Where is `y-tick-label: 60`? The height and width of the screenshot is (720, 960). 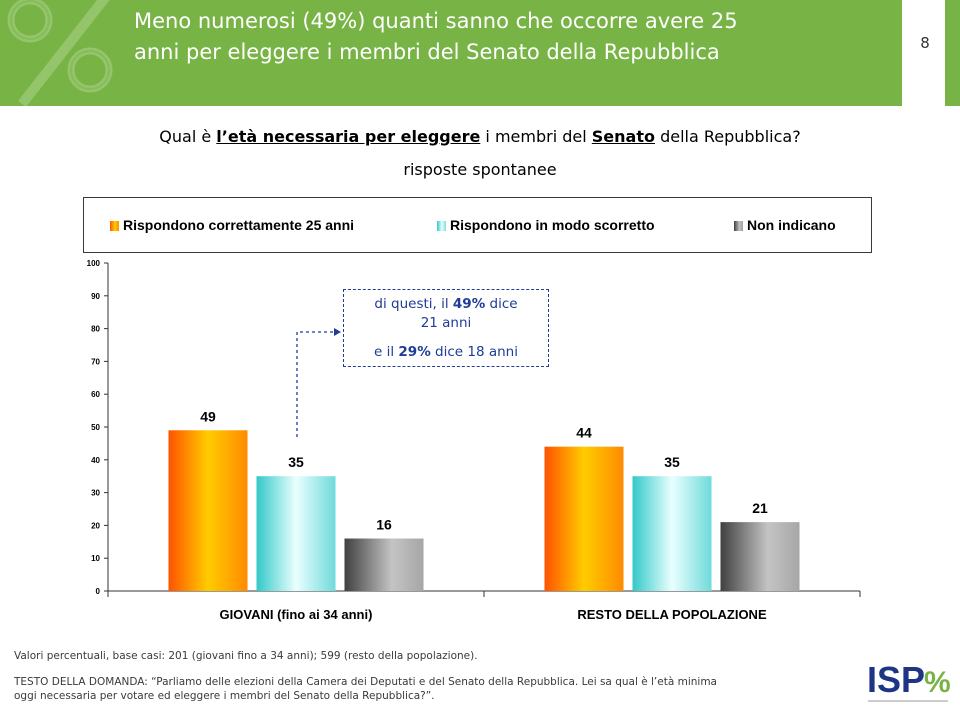 y-tick-label: 60 is located at coordinates (95, 394).